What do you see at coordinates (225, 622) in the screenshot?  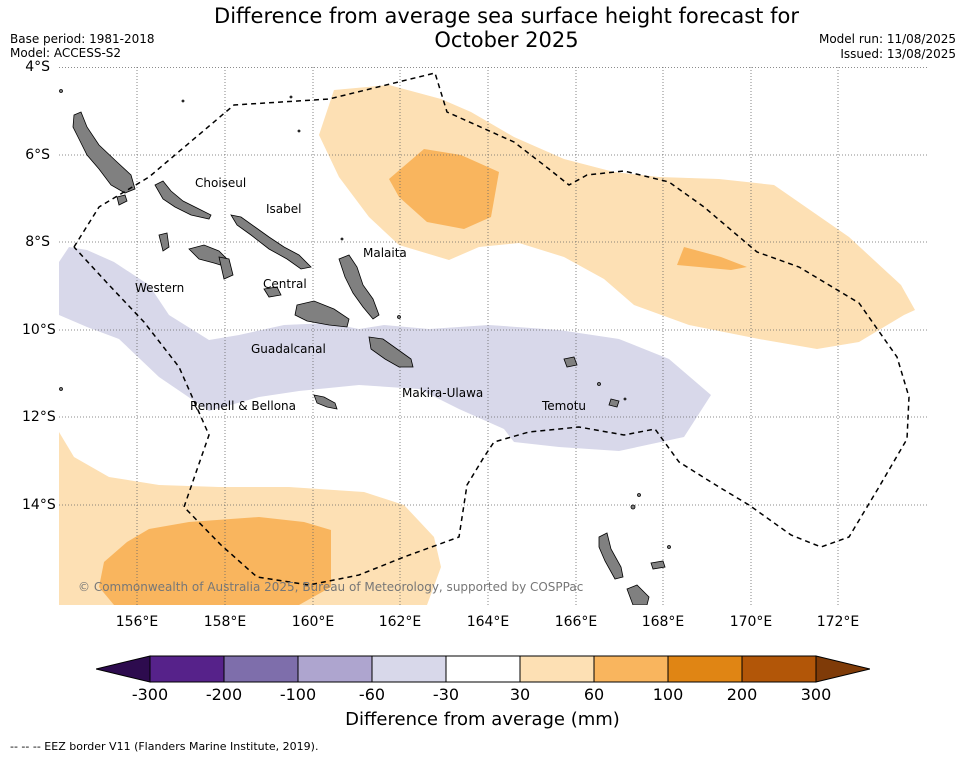 I see `lon-label-158e: 158°E` at bounding box center [225, 622].